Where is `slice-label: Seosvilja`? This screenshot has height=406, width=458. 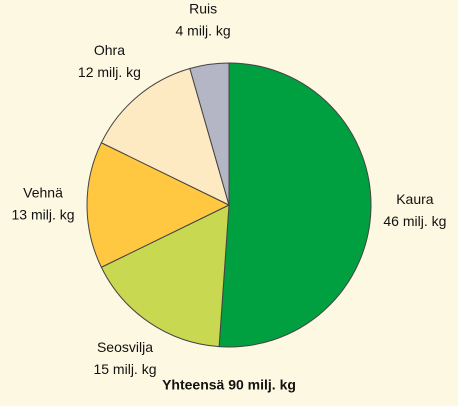 slice-label: Seosvilja is located at coordinates (125, 347).